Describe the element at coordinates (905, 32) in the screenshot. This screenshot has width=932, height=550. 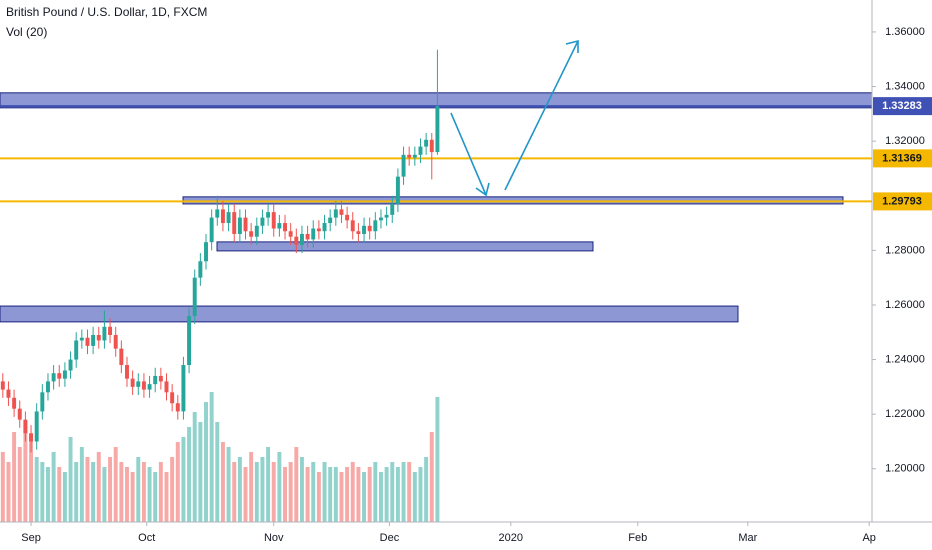
I see `y-tick-label: 1.36000` at that location.